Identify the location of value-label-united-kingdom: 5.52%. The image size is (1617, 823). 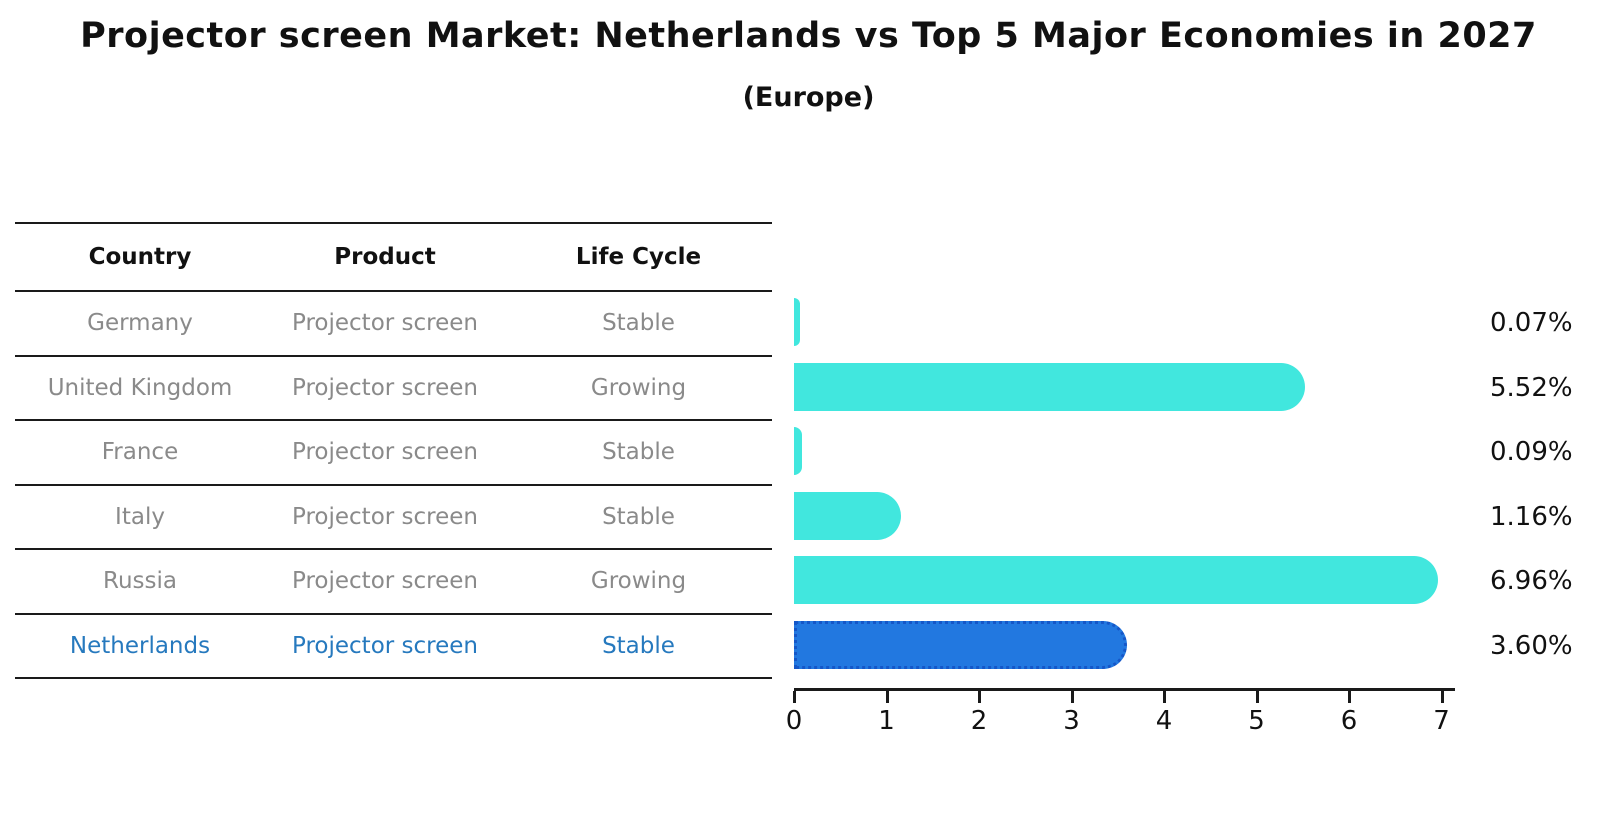
(1531, 387).